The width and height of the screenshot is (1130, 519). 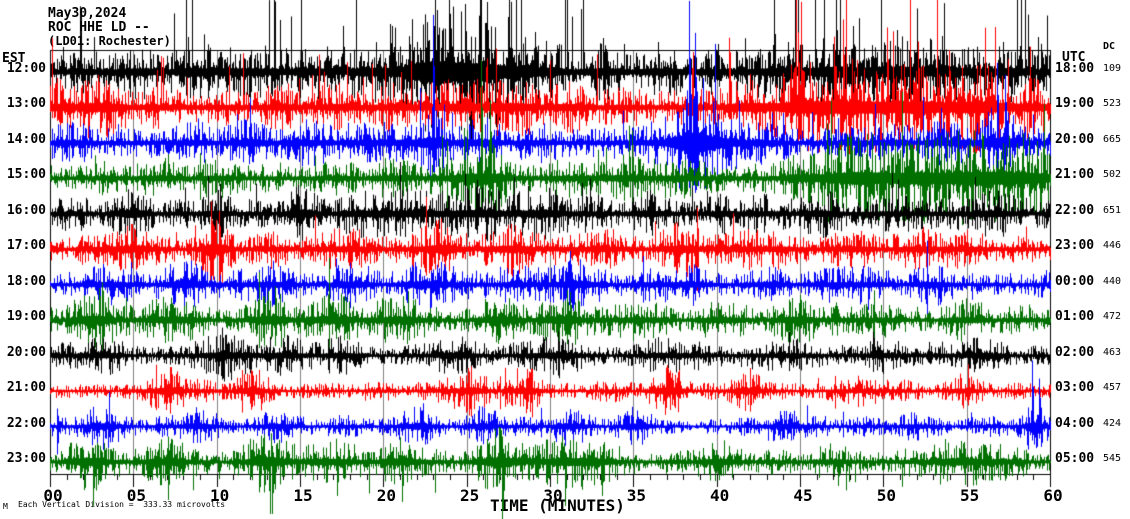 I want to click on row-dc-value: 457, so click(x=1112, y=388).